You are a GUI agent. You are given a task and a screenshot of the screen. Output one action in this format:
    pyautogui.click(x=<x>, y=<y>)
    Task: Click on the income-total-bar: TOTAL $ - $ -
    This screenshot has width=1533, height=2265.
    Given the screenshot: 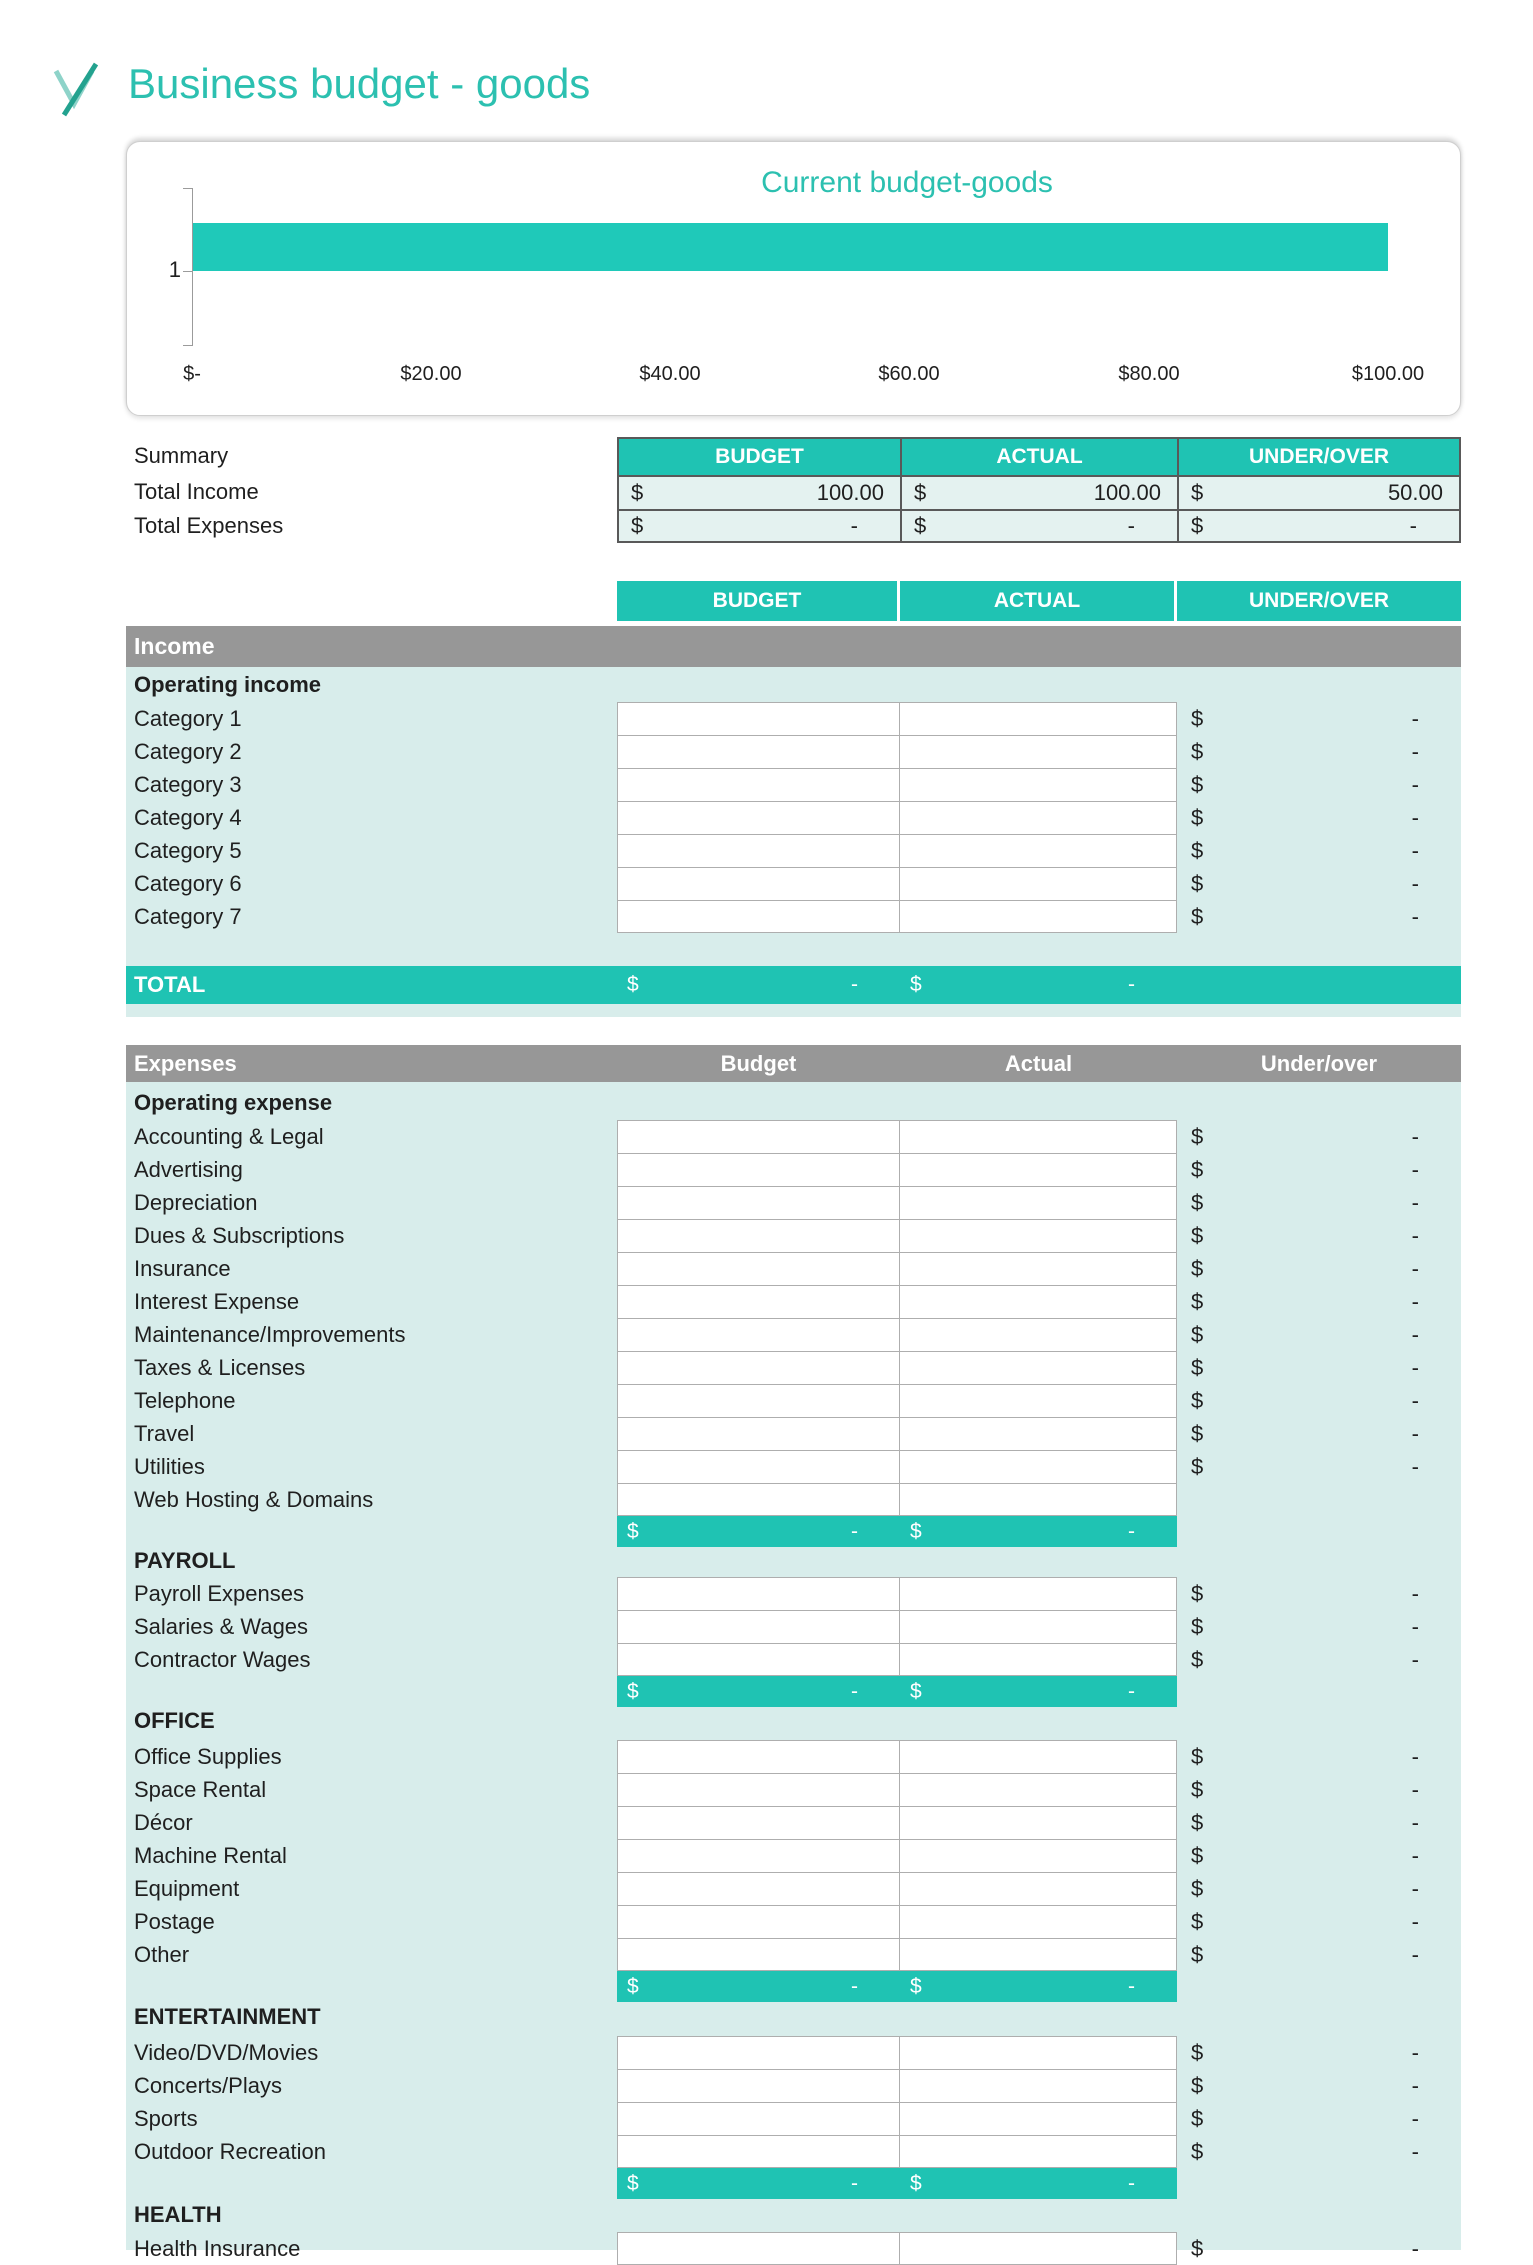 What is the action you would take?
    pyautogui.click(x=793, y=985)
    